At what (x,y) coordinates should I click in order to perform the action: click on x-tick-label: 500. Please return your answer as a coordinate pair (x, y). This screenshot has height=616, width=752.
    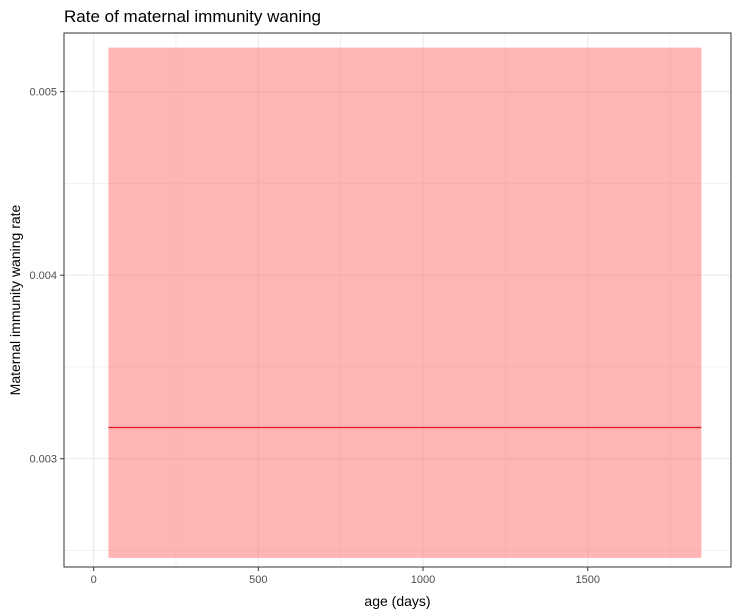
    Looking at the image, I should click on (258, 580).